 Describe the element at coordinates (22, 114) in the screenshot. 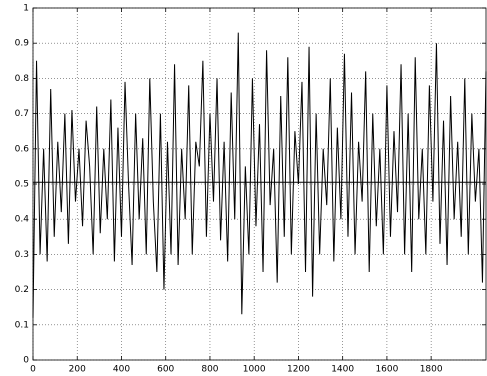

I see `y-tick-label: 0.7` at that location.